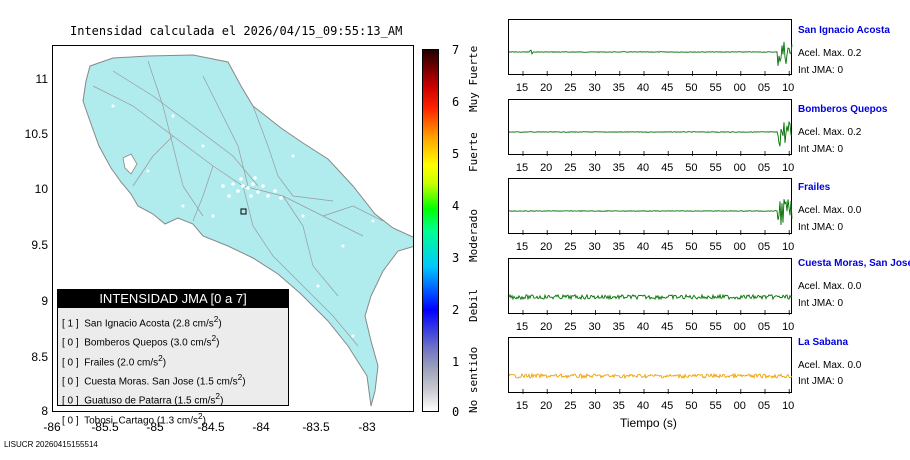 This screenshot has height=460, width=910. What do you see at coordinates (456, 362) in the screenshot?
I see `colorbar-number: 1` at bounding box center [456, 362].